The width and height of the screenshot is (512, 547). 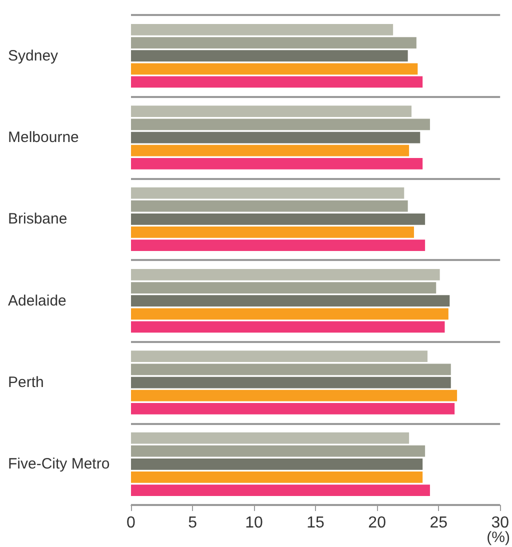 What do you see at coordinates (131, 523) in the screenshot?
I see `x-tick-label: 0` at bounding box center [131, 523].